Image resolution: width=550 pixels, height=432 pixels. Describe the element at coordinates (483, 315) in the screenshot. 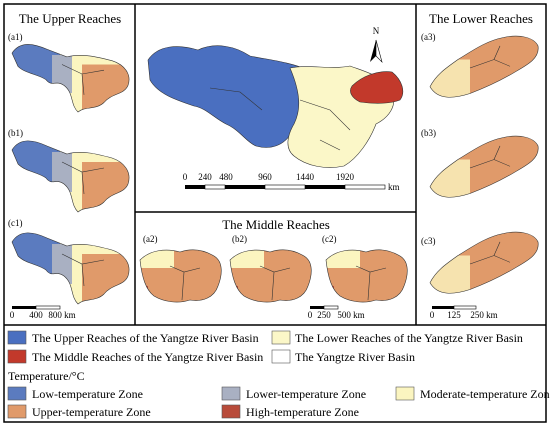

I see `scale-label: 250 km` at that location.